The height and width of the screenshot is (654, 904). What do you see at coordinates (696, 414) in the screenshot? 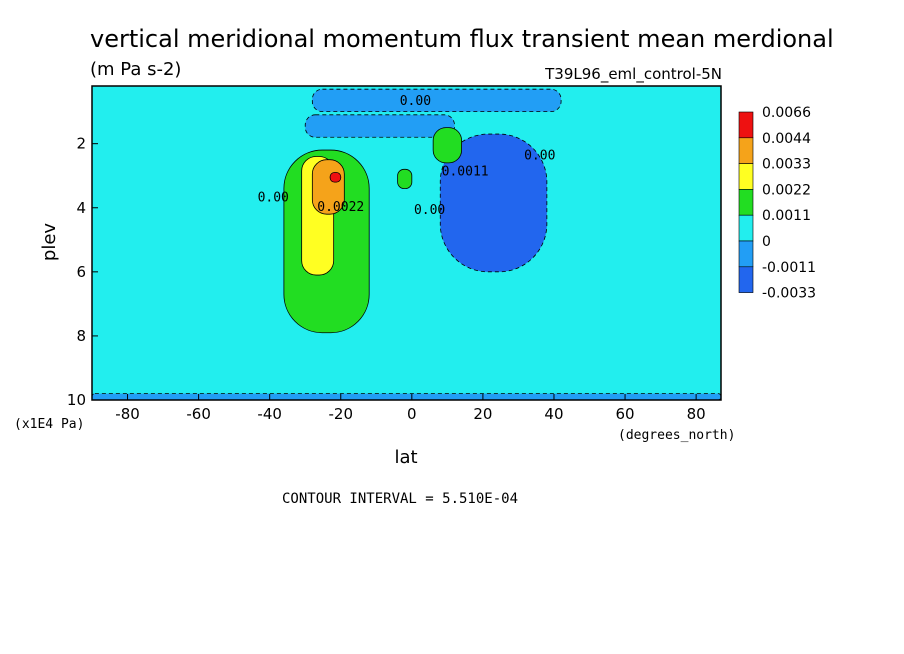
I see `x-tick-label: 80` at bounding box center [696, 414].